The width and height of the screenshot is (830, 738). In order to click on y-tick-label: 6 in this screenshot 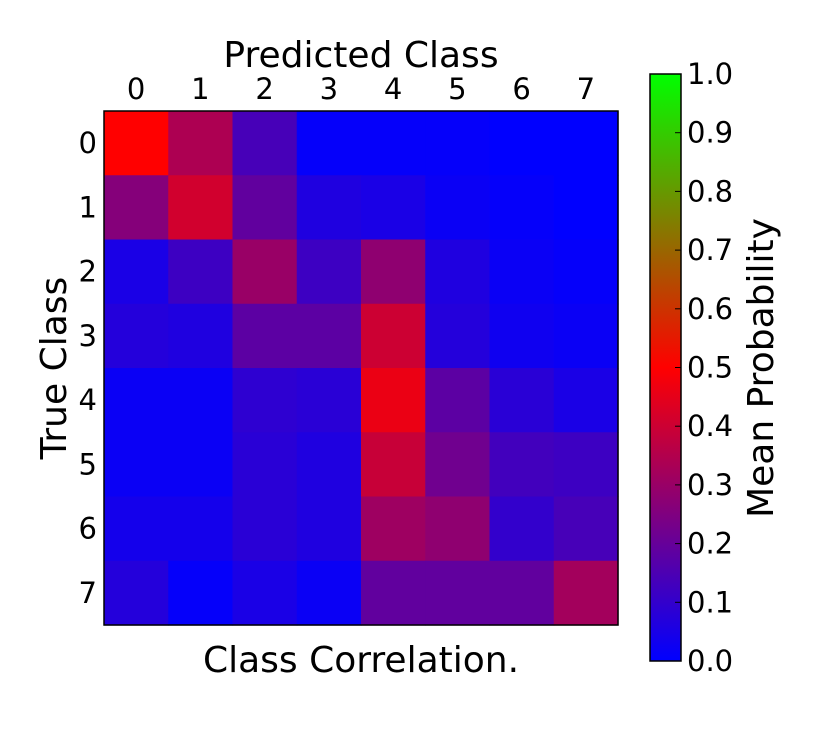, I will do `click(88, 529)`.